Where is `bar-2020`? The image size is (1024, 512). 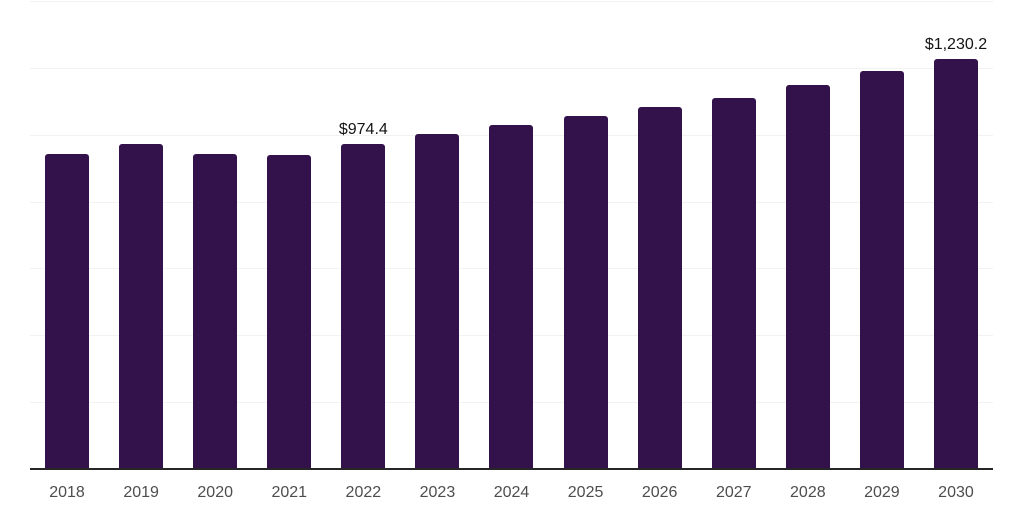
bar-2020 is located at coordinates (215, 312).